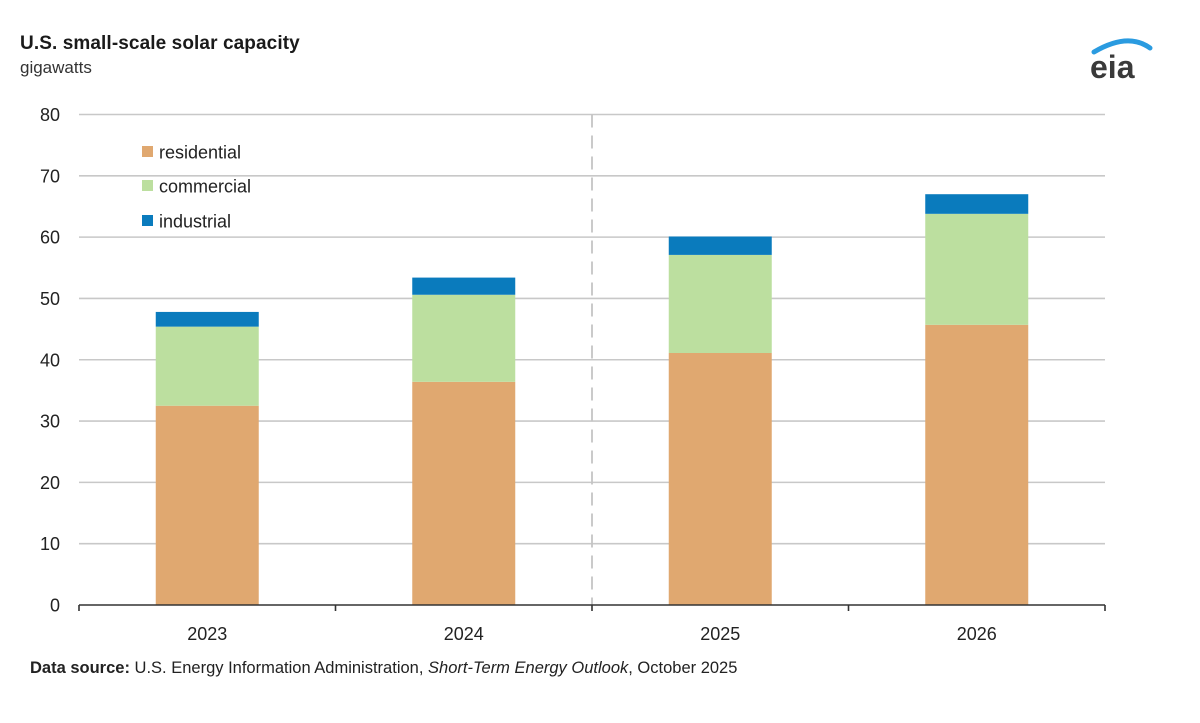 The width and height of the screenshot is (1200, 723). Describe the element at coordinates (56, 67) in the screenshot. I see `chart-units: gigawatts` at that location.